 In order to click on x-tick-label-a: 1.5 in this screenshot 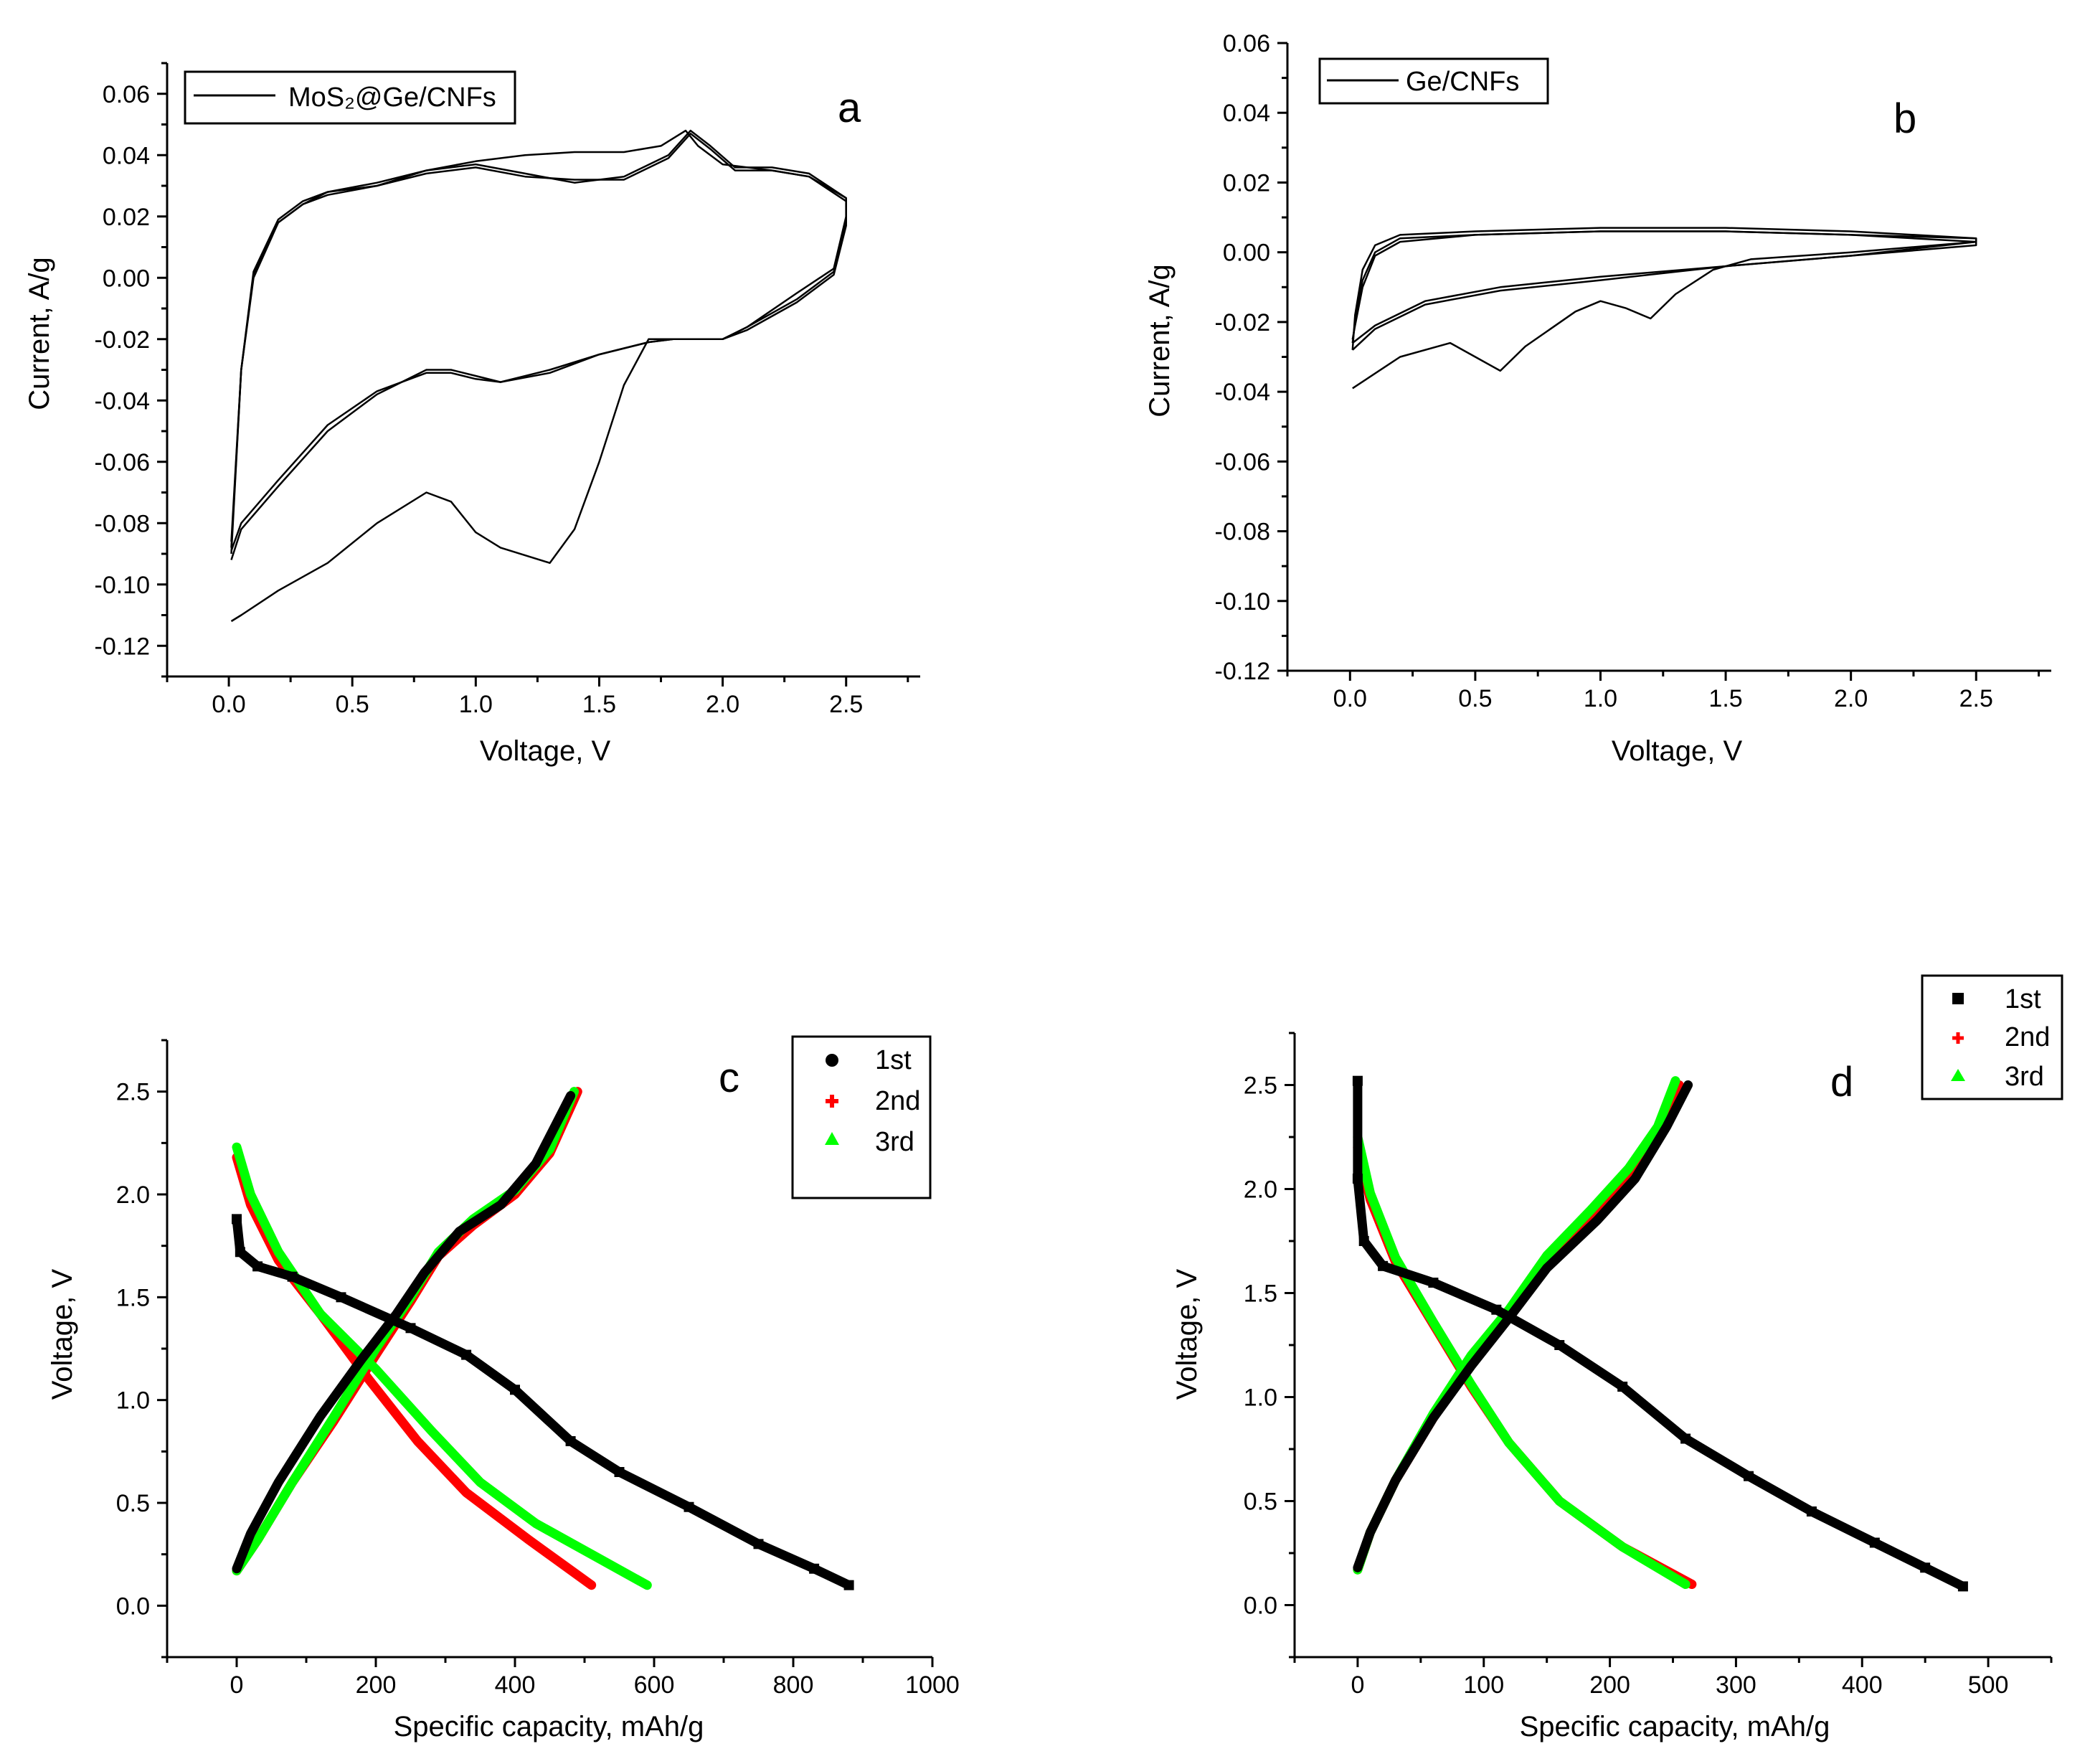, I will do `click(599, 704)`.